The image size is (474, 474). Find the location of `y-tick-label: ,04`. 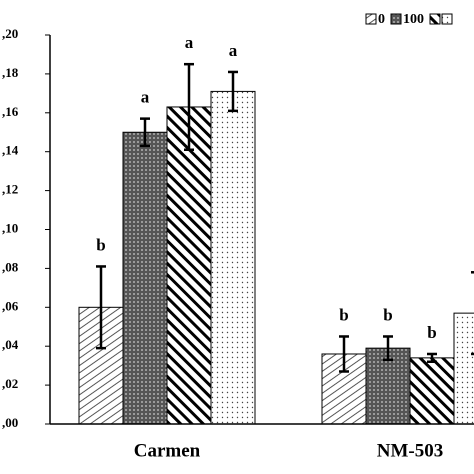

y-tick-label: ,04 is located at coordinates (10, 344).